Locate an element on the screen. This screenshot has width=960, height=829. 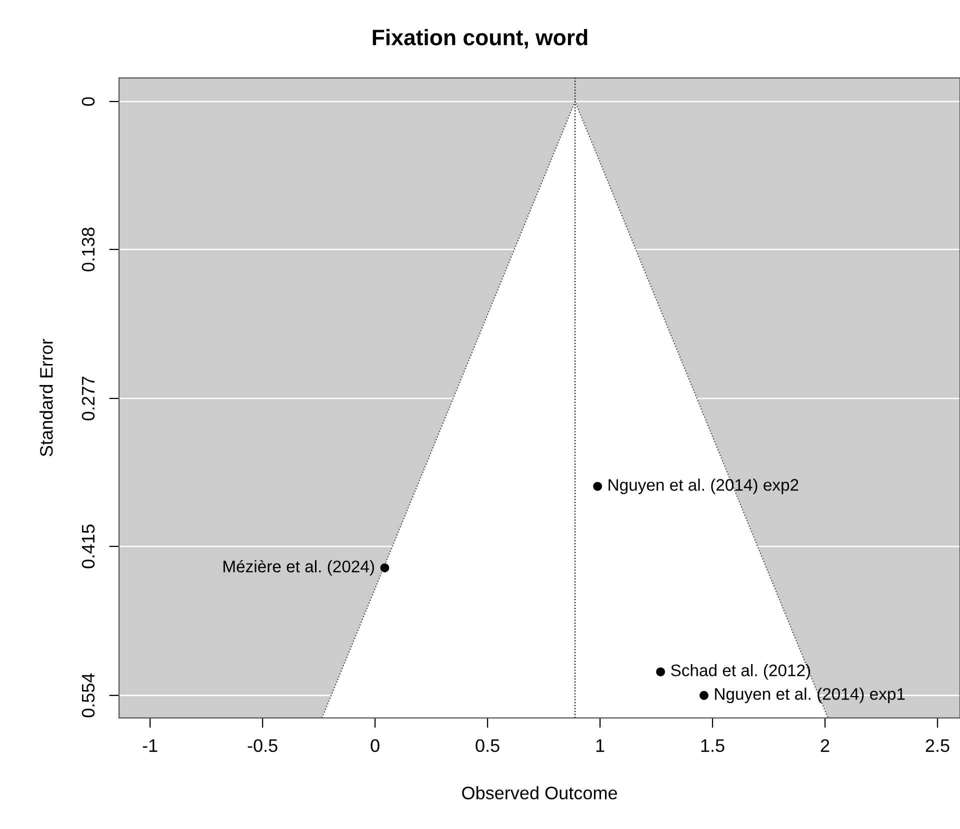
y-tick-label: 0.415 is located at coordinates (88, 546).